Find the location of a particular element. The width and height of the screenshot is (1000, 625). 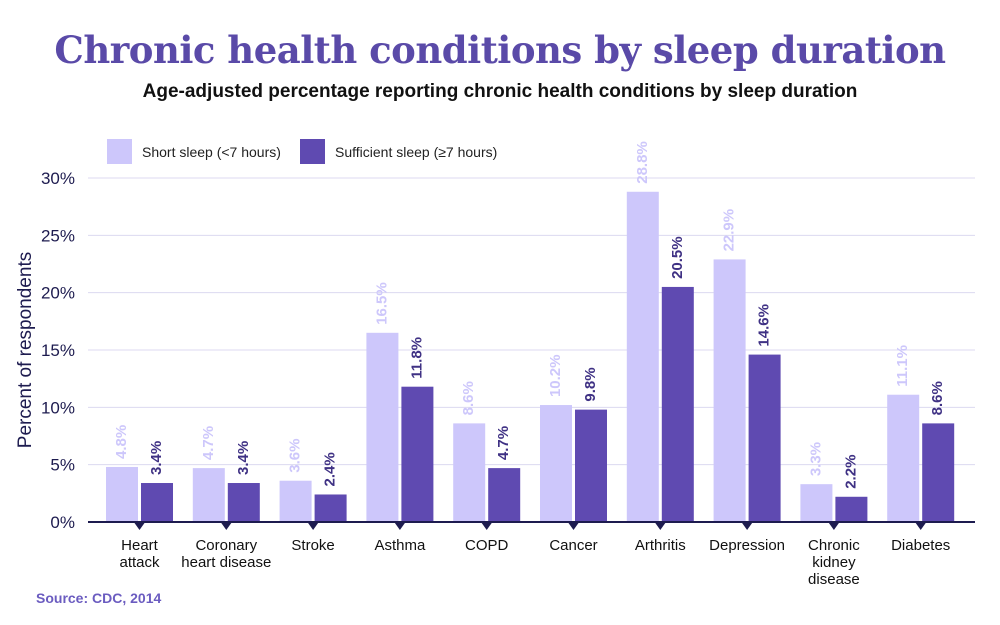

y-tick-label: 5% is located at coordinates (62, 465).